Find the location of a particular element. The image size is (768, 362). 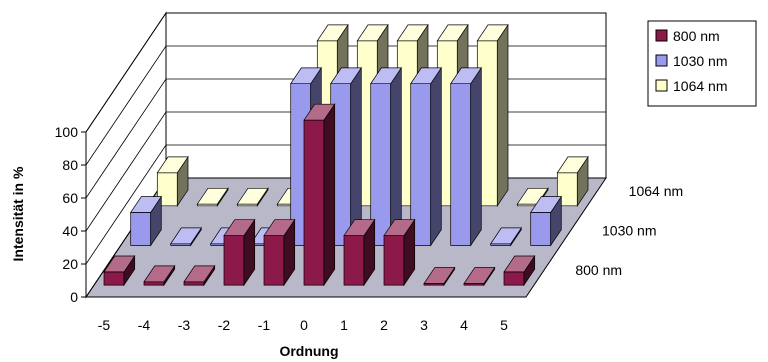

series-axis-ticks: 800 nm 1030 nm 1064 nm is located at coordinates (629, 230).